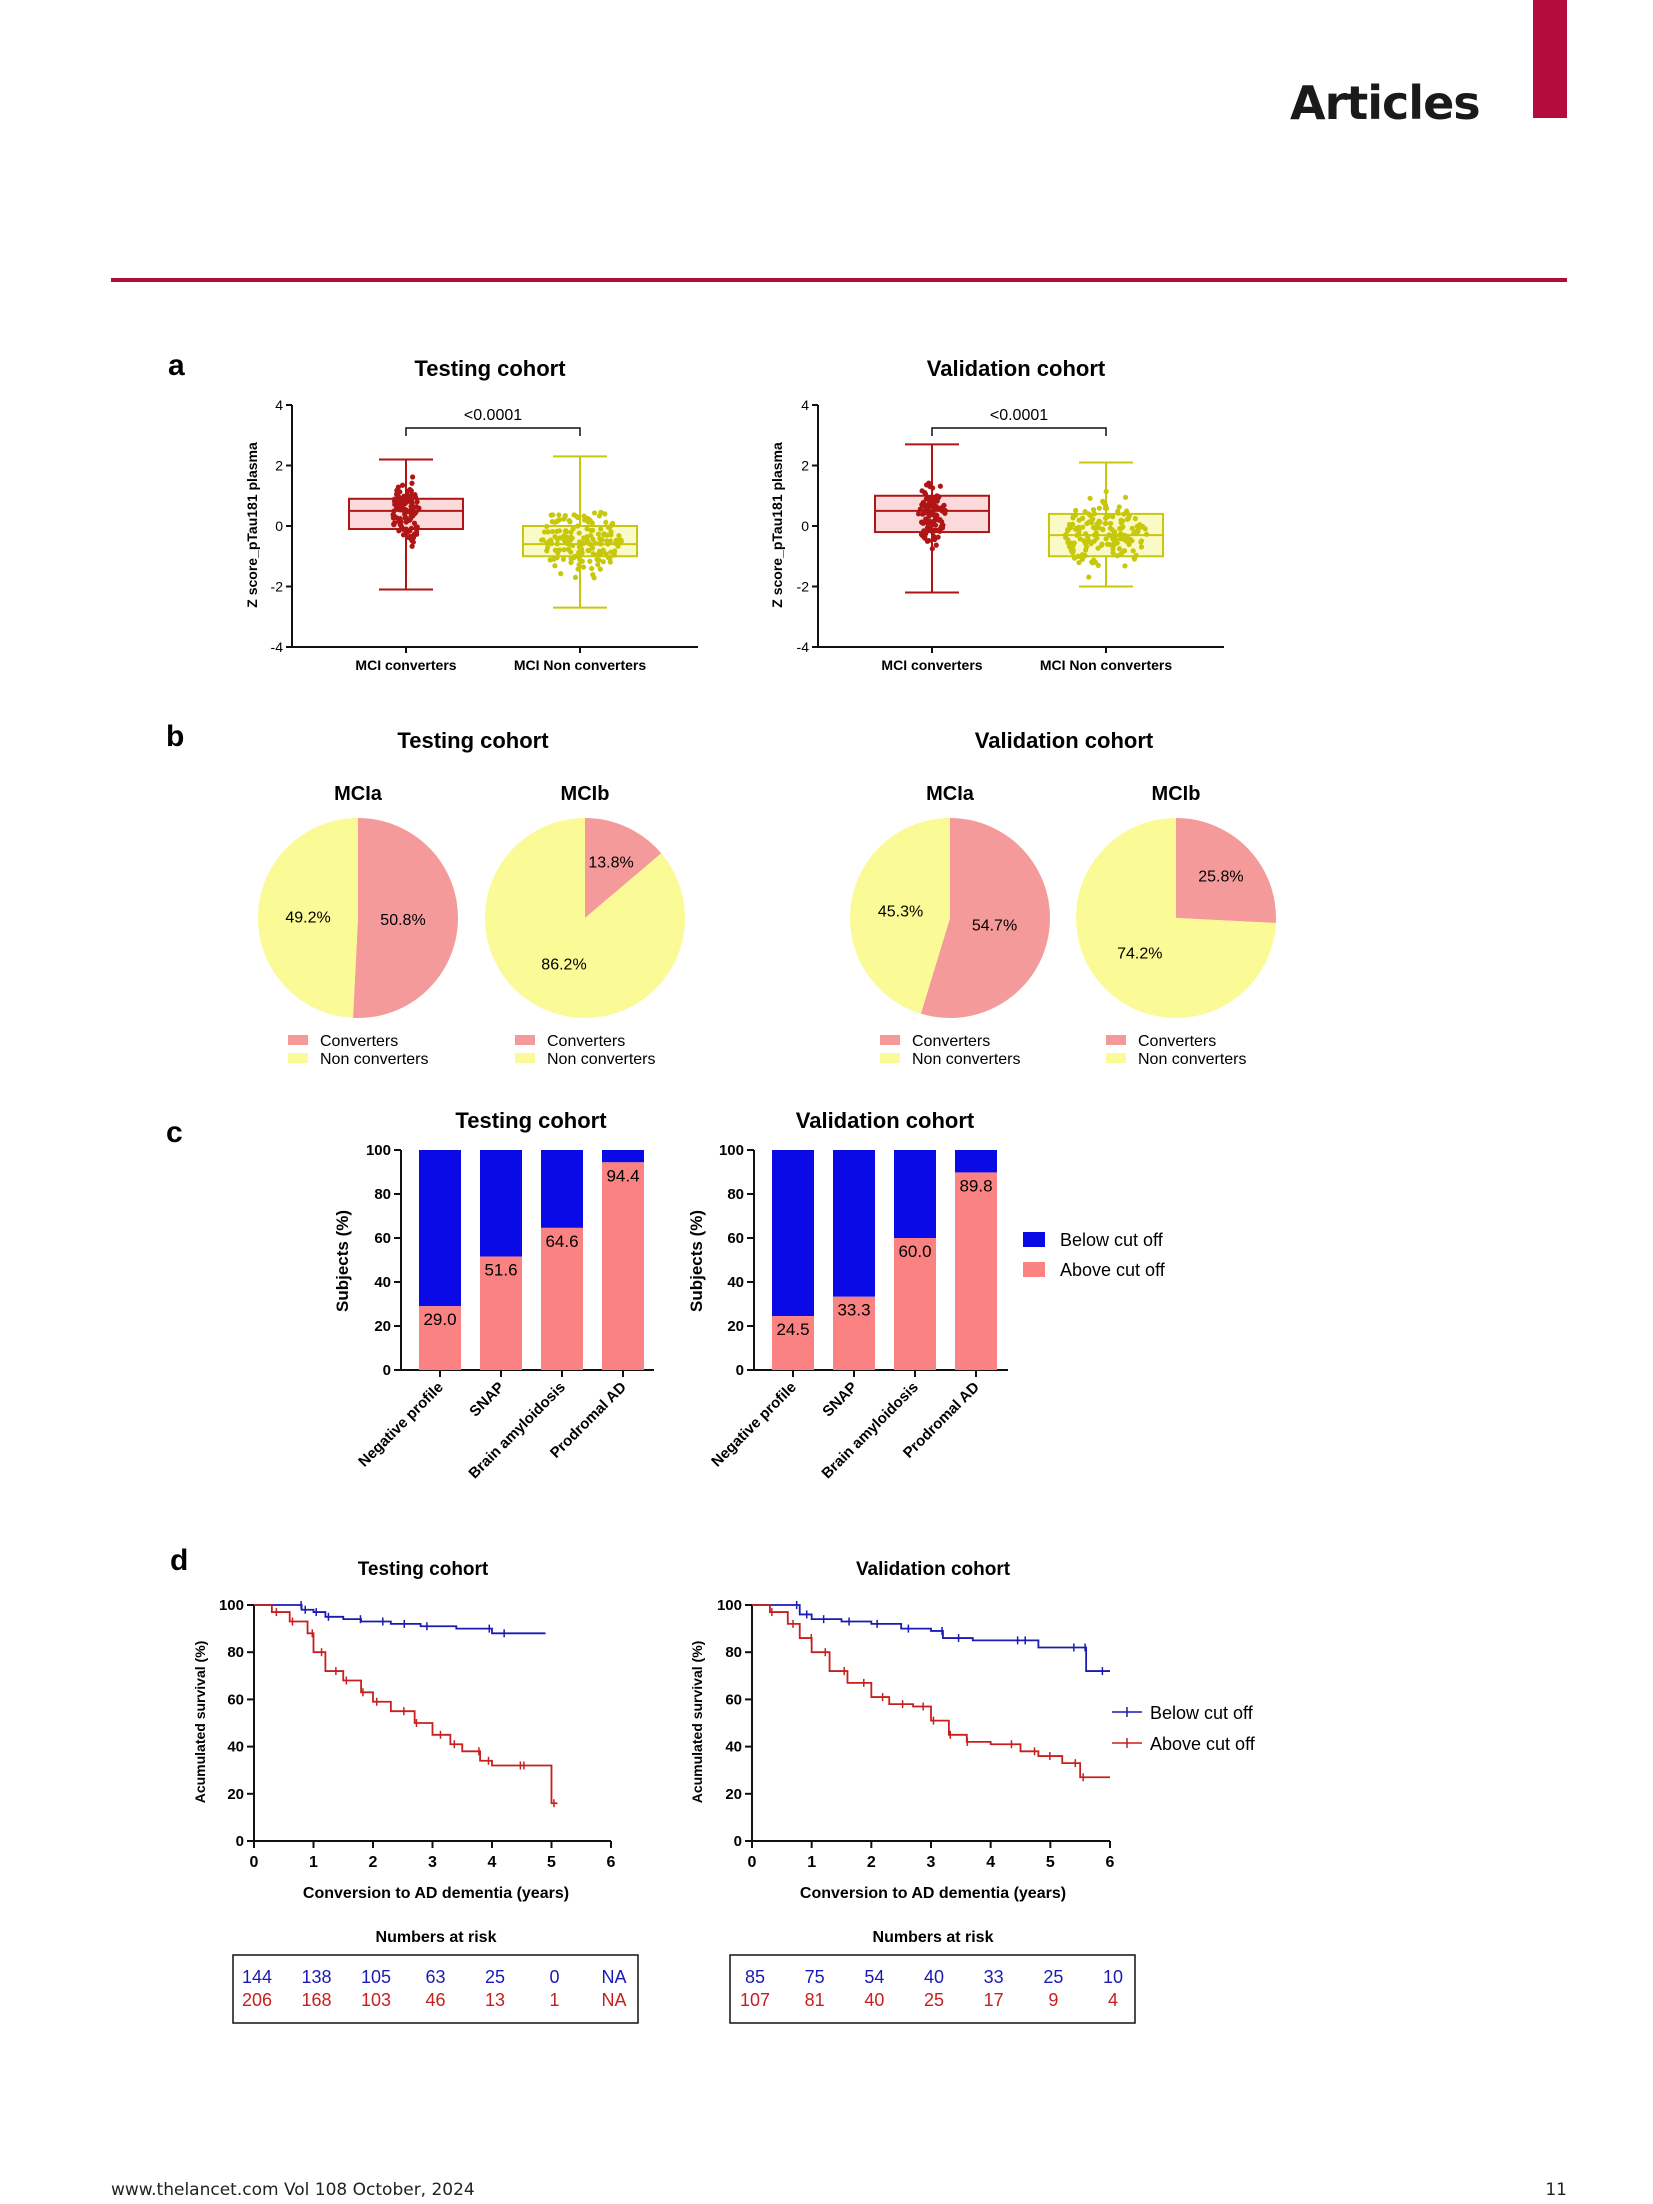 This screenshot has width=1653, height=2204. What do you see at coordinates (495, 2000) in the screenshot?
I see `risk-count-above: 13` at bounding box center [495, 2000].